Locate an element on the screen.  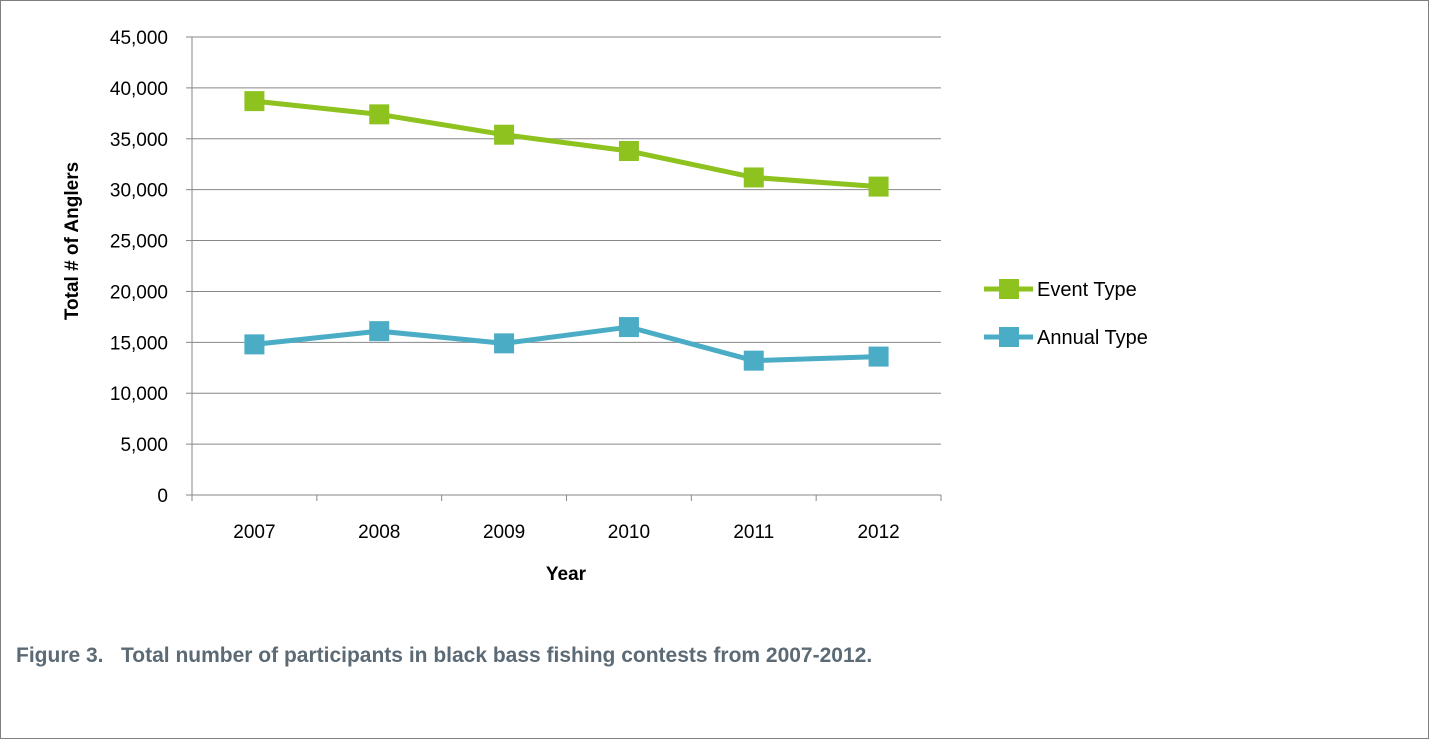
legend-item: Event Type is located at coordinates (1060, 290).